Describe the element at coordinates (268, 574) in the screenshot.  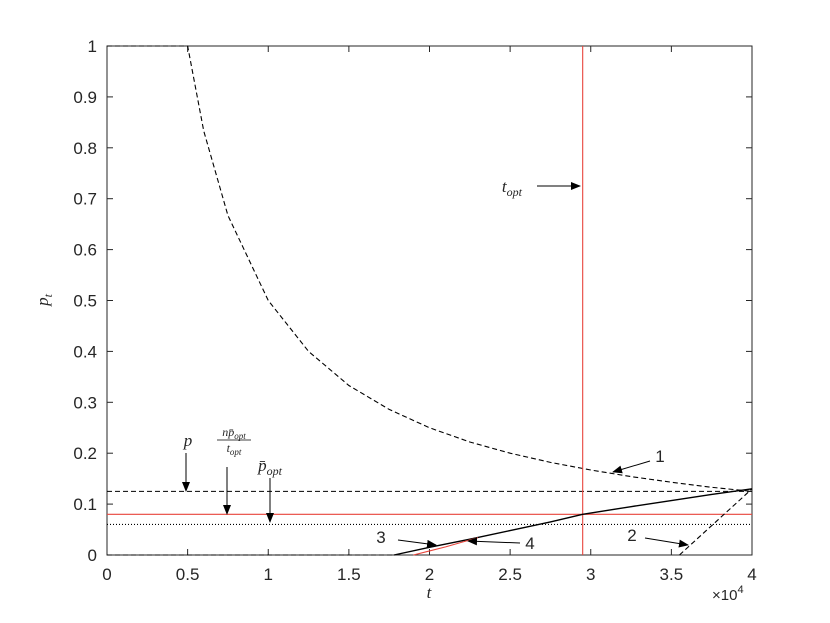
I see `x-tick-label: 1` at that location.